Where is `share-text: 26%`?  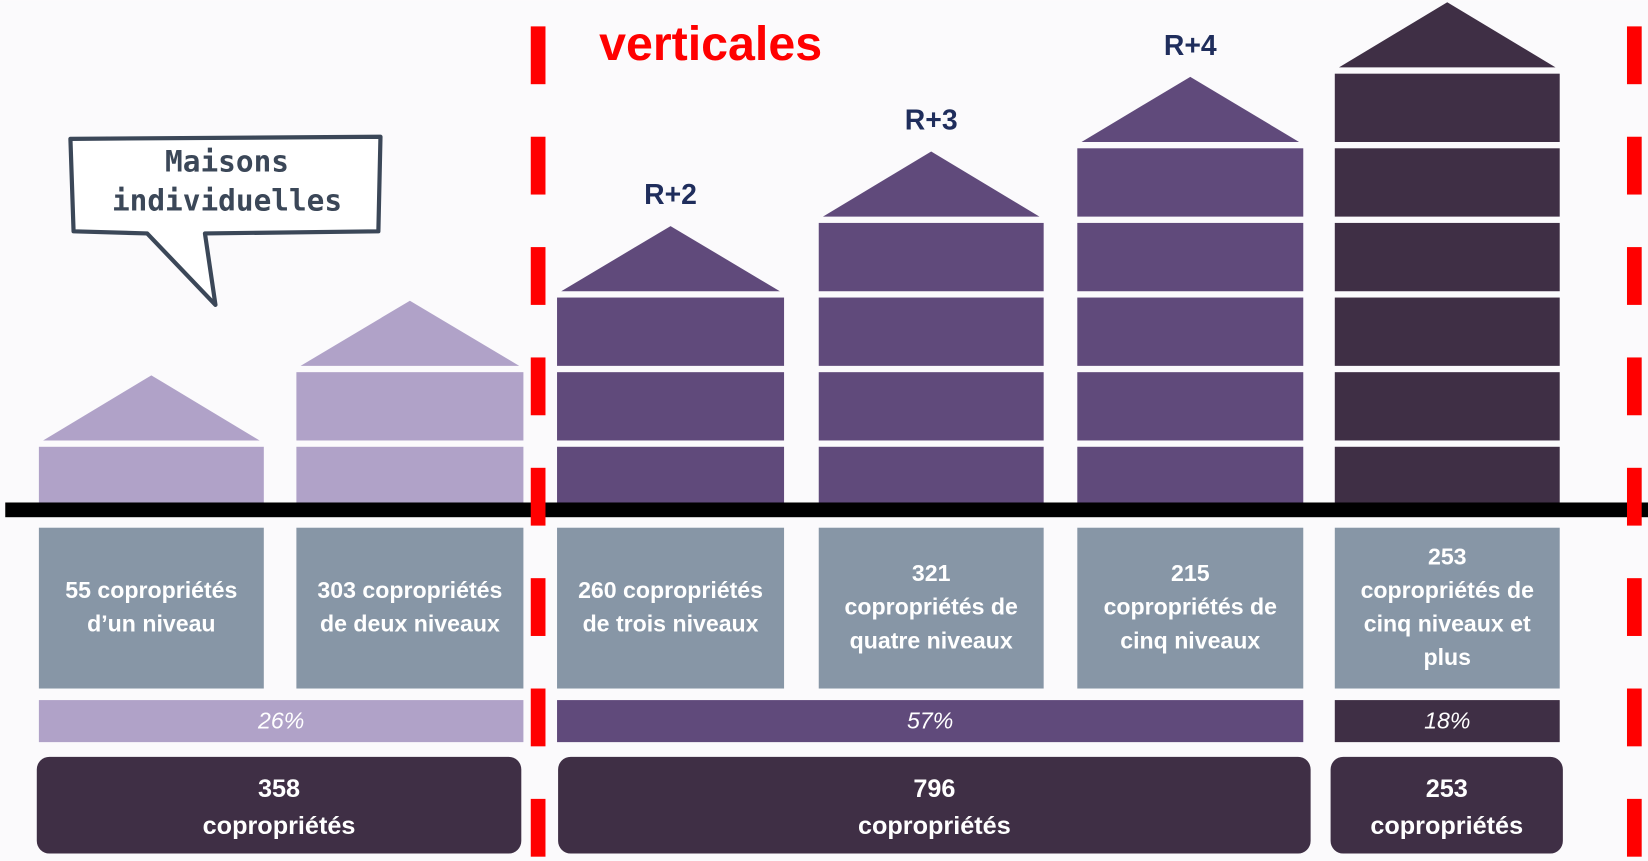 share-text: 26% is located at coordinates (280, 720).